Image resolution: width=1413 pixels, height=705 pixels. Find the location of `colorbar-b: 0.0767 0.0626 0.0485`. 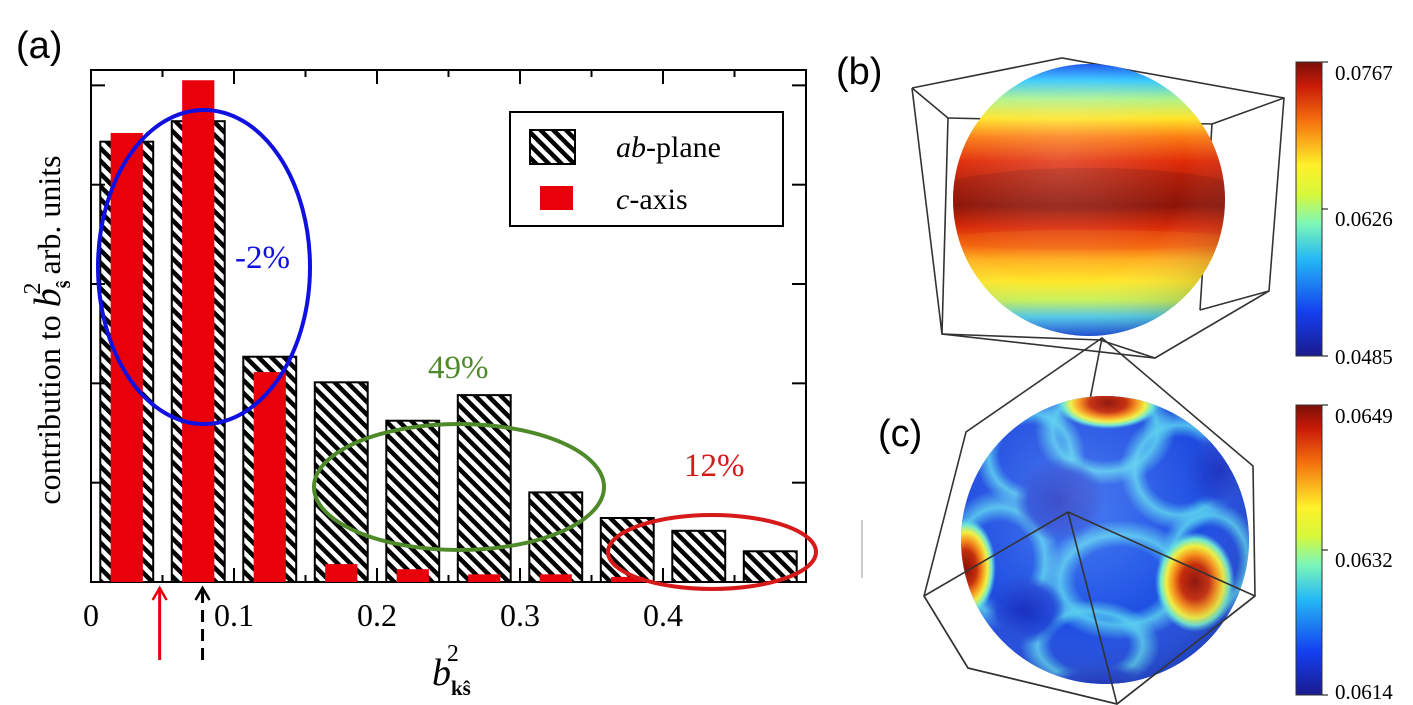

colorbar-b: 0.0767 0.0626 0.0485 is located at coordinates (1344, 215).